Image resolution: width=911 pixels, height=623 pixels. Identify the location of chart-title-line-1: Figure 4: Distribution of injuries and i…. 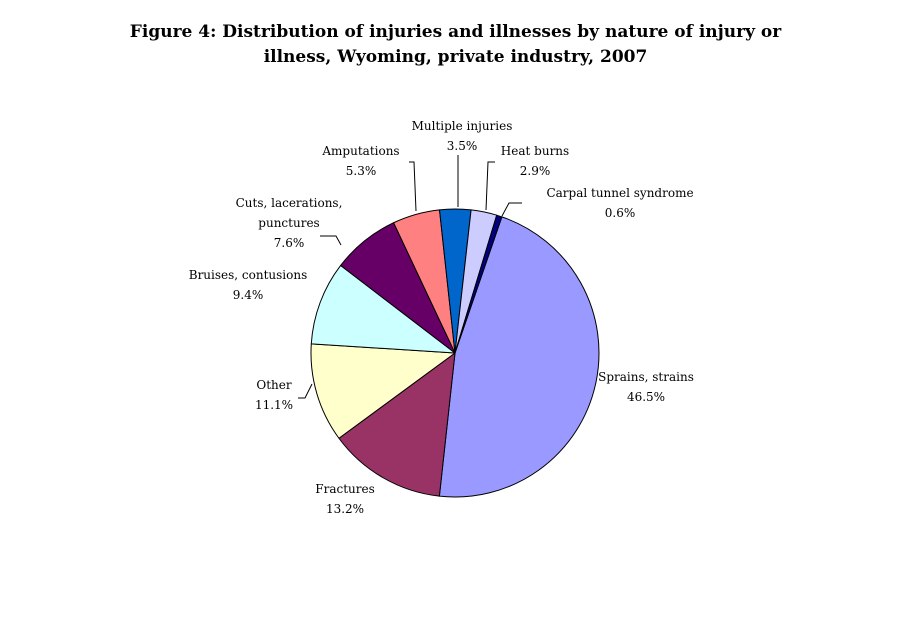
(455, 32).